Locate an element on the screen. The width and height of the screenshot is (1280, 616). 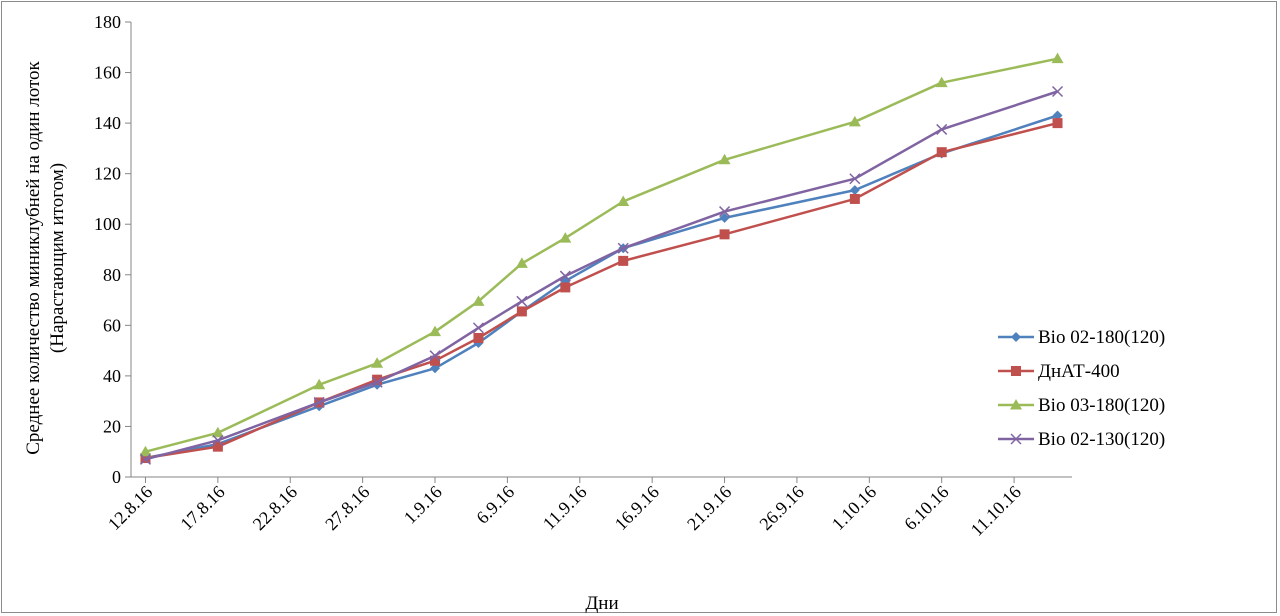
x-axis-title: Дни is located at coordinates (601, 603).